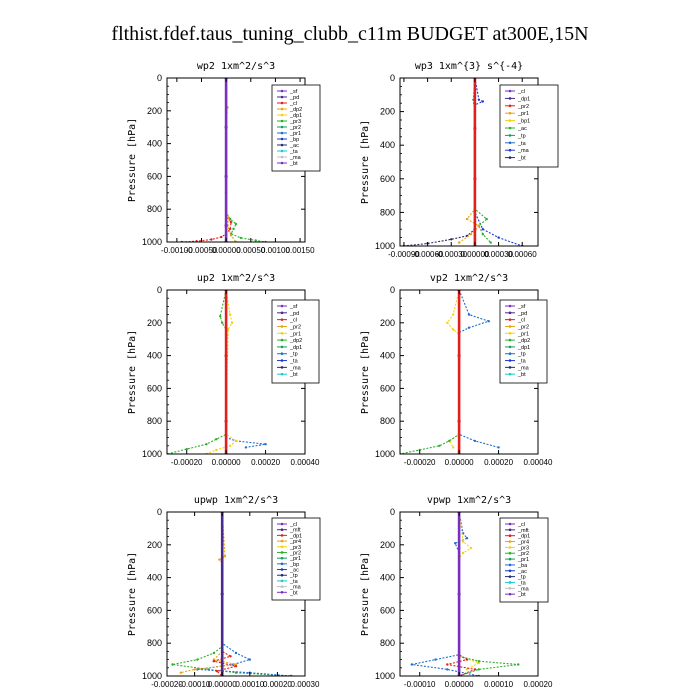 The width and height of the screenshot is (700, 700). Describe the element at coordinates (420, 684) in the screenshot. I see `x-tick-label: -0.00010` at that location.